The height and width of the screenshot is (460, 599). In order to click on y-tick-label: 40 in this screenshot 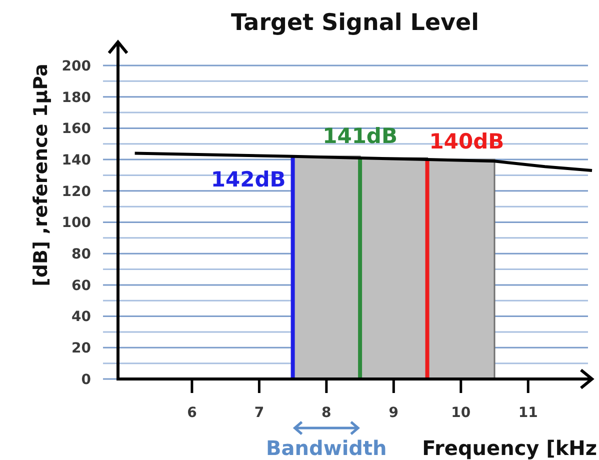, I will do `click(82, 317)`.